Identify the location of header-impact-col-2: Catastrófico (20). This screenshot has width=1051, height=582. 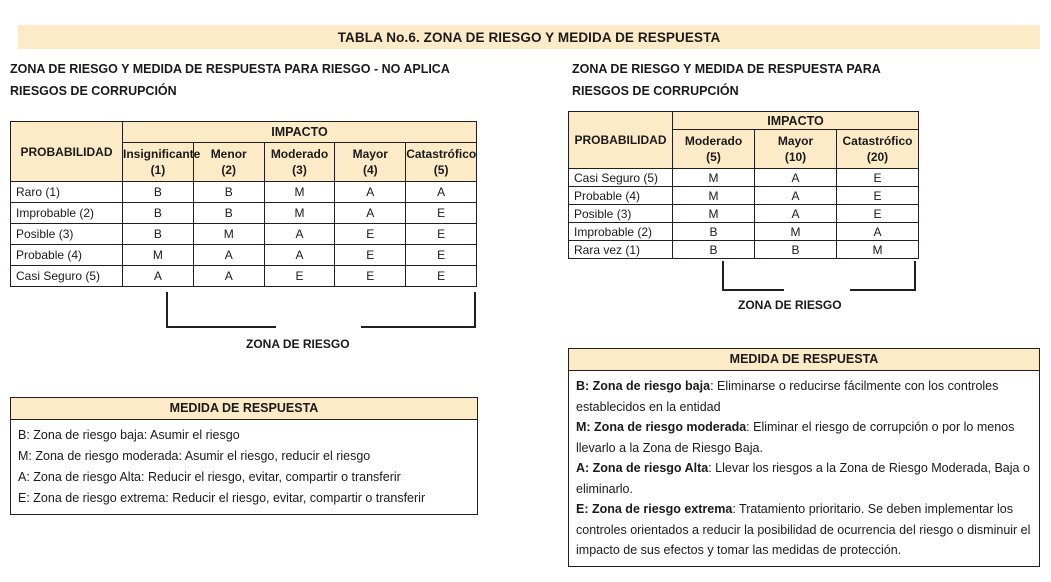
(877, 149).